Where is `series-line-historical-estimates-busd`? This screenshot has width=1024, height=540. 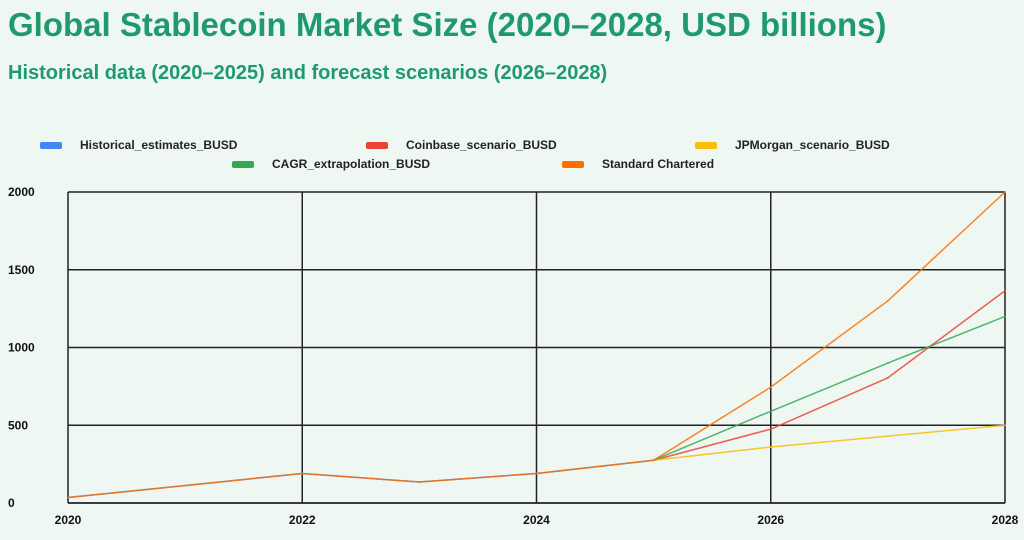
series-line-historical-estimates-busd is located at coordinates (360, 479).